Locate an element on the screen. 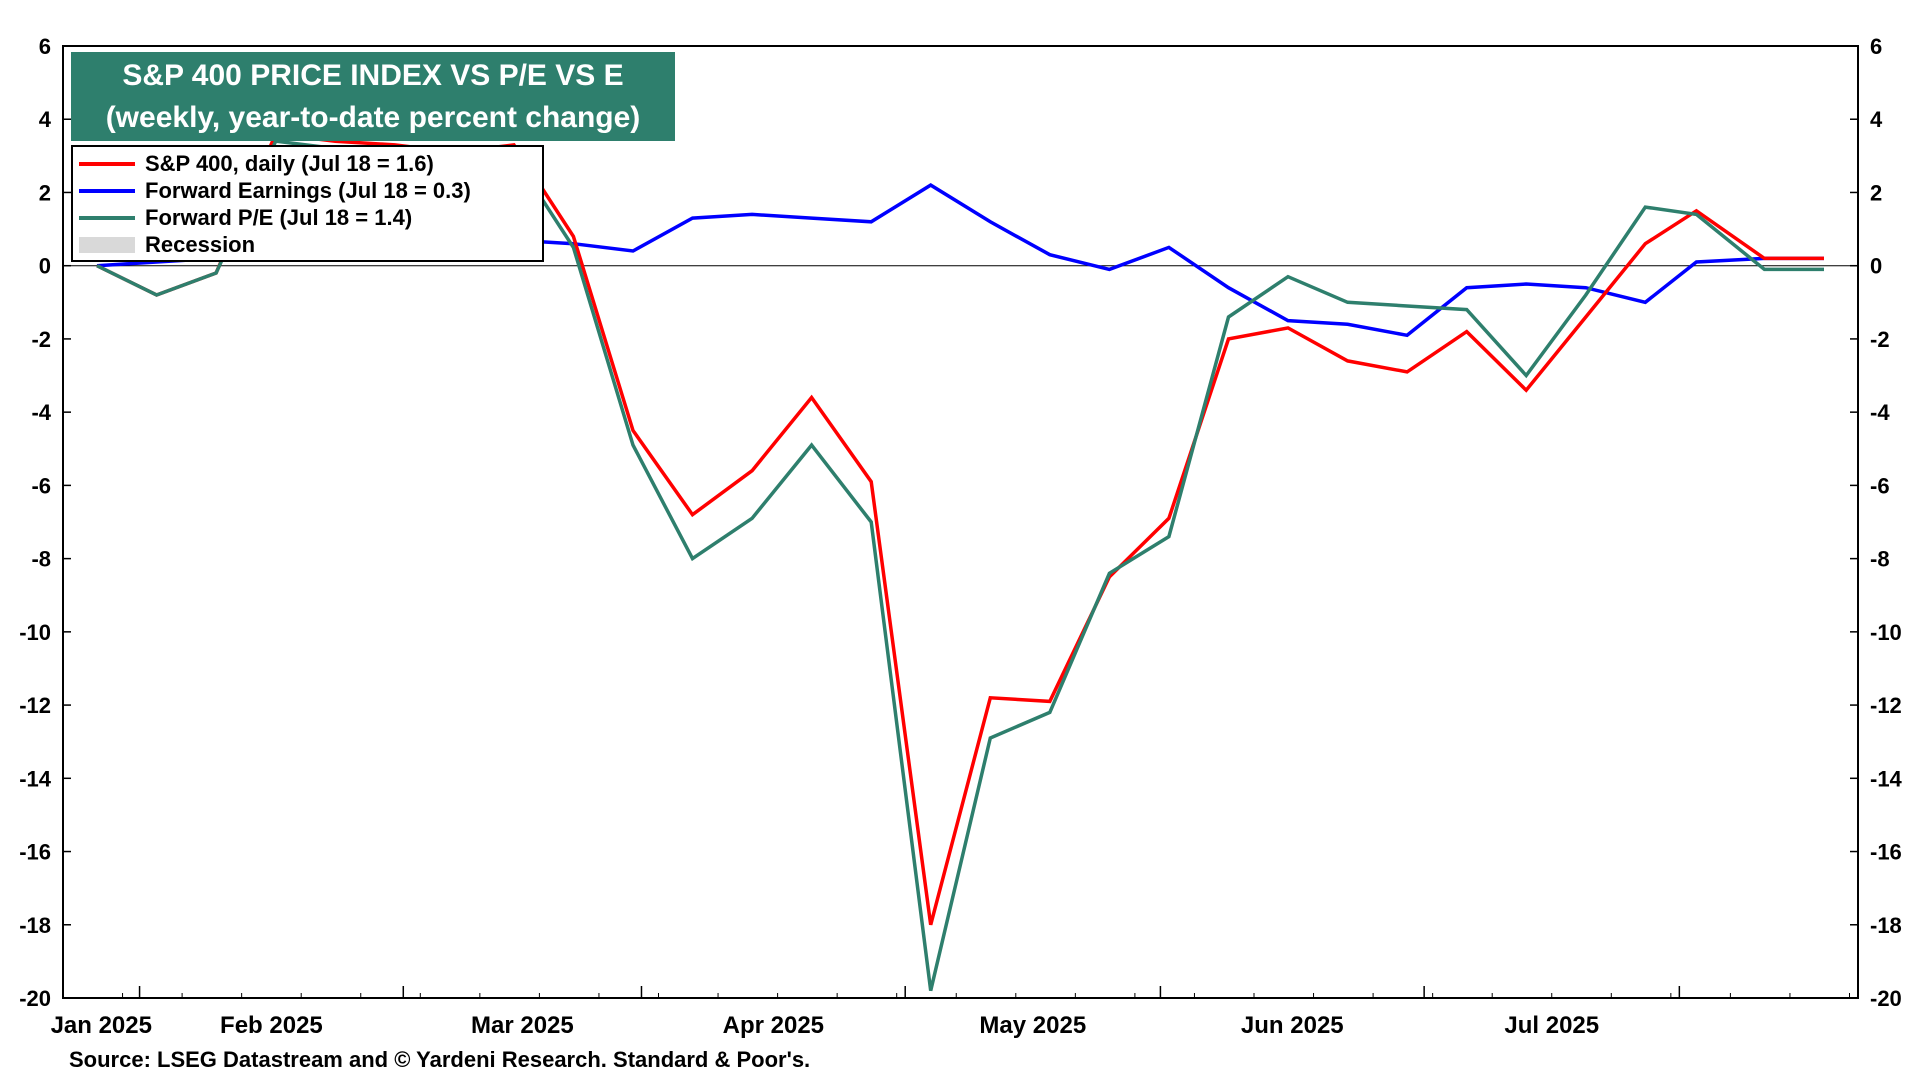 The height and width of the screenshot is (1080, 1920). y-tick-label-left: 2 is located at coordinates (45, 192).